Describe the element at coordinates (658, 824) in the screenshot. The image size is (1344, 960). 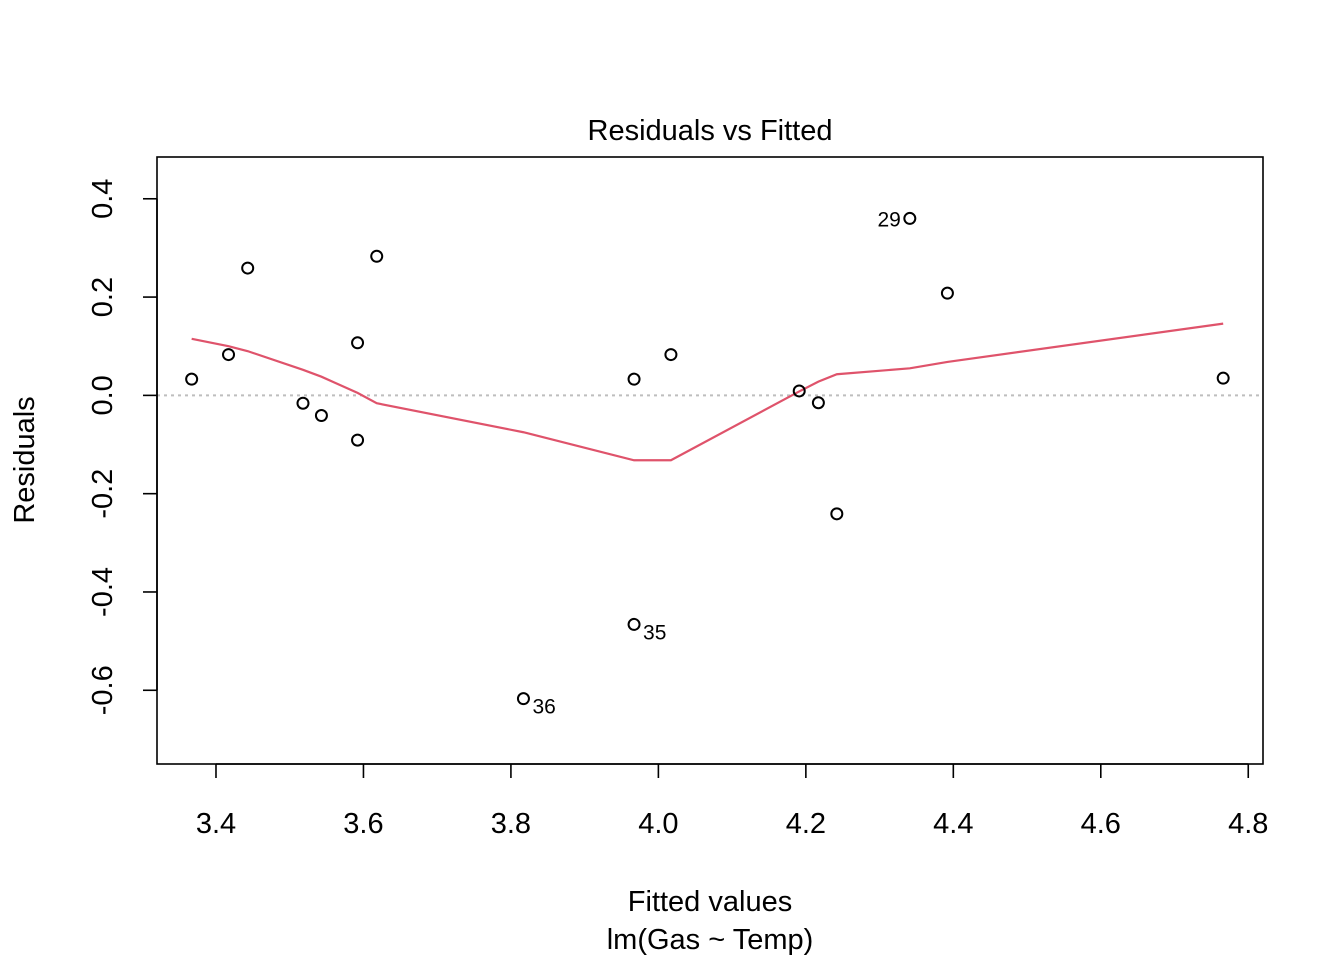
I see `x-tick-label: 4.0` at that location.